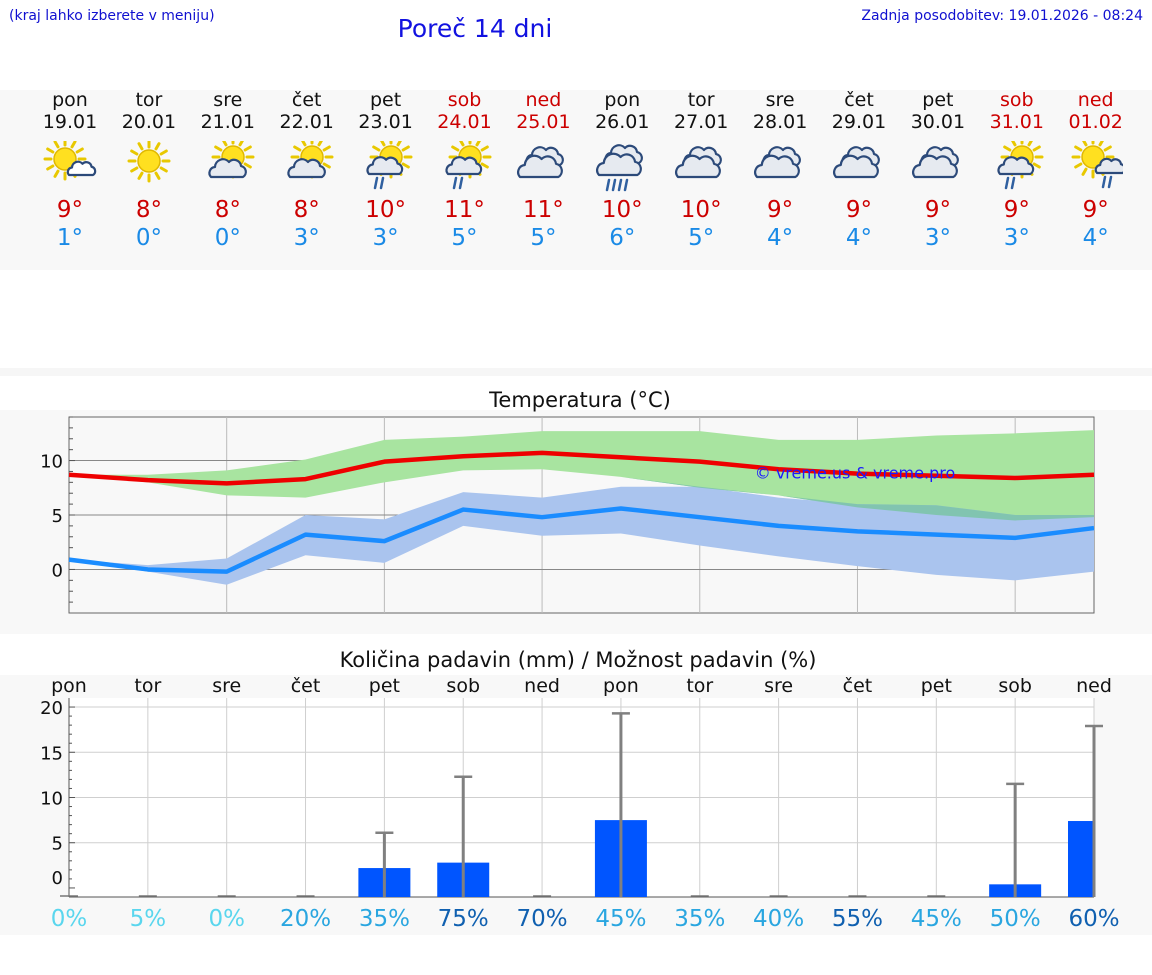 This screenshot has height=975, width=1152. I want to click on day-column: pon 19.01 9° 1°, so click(70, 174).